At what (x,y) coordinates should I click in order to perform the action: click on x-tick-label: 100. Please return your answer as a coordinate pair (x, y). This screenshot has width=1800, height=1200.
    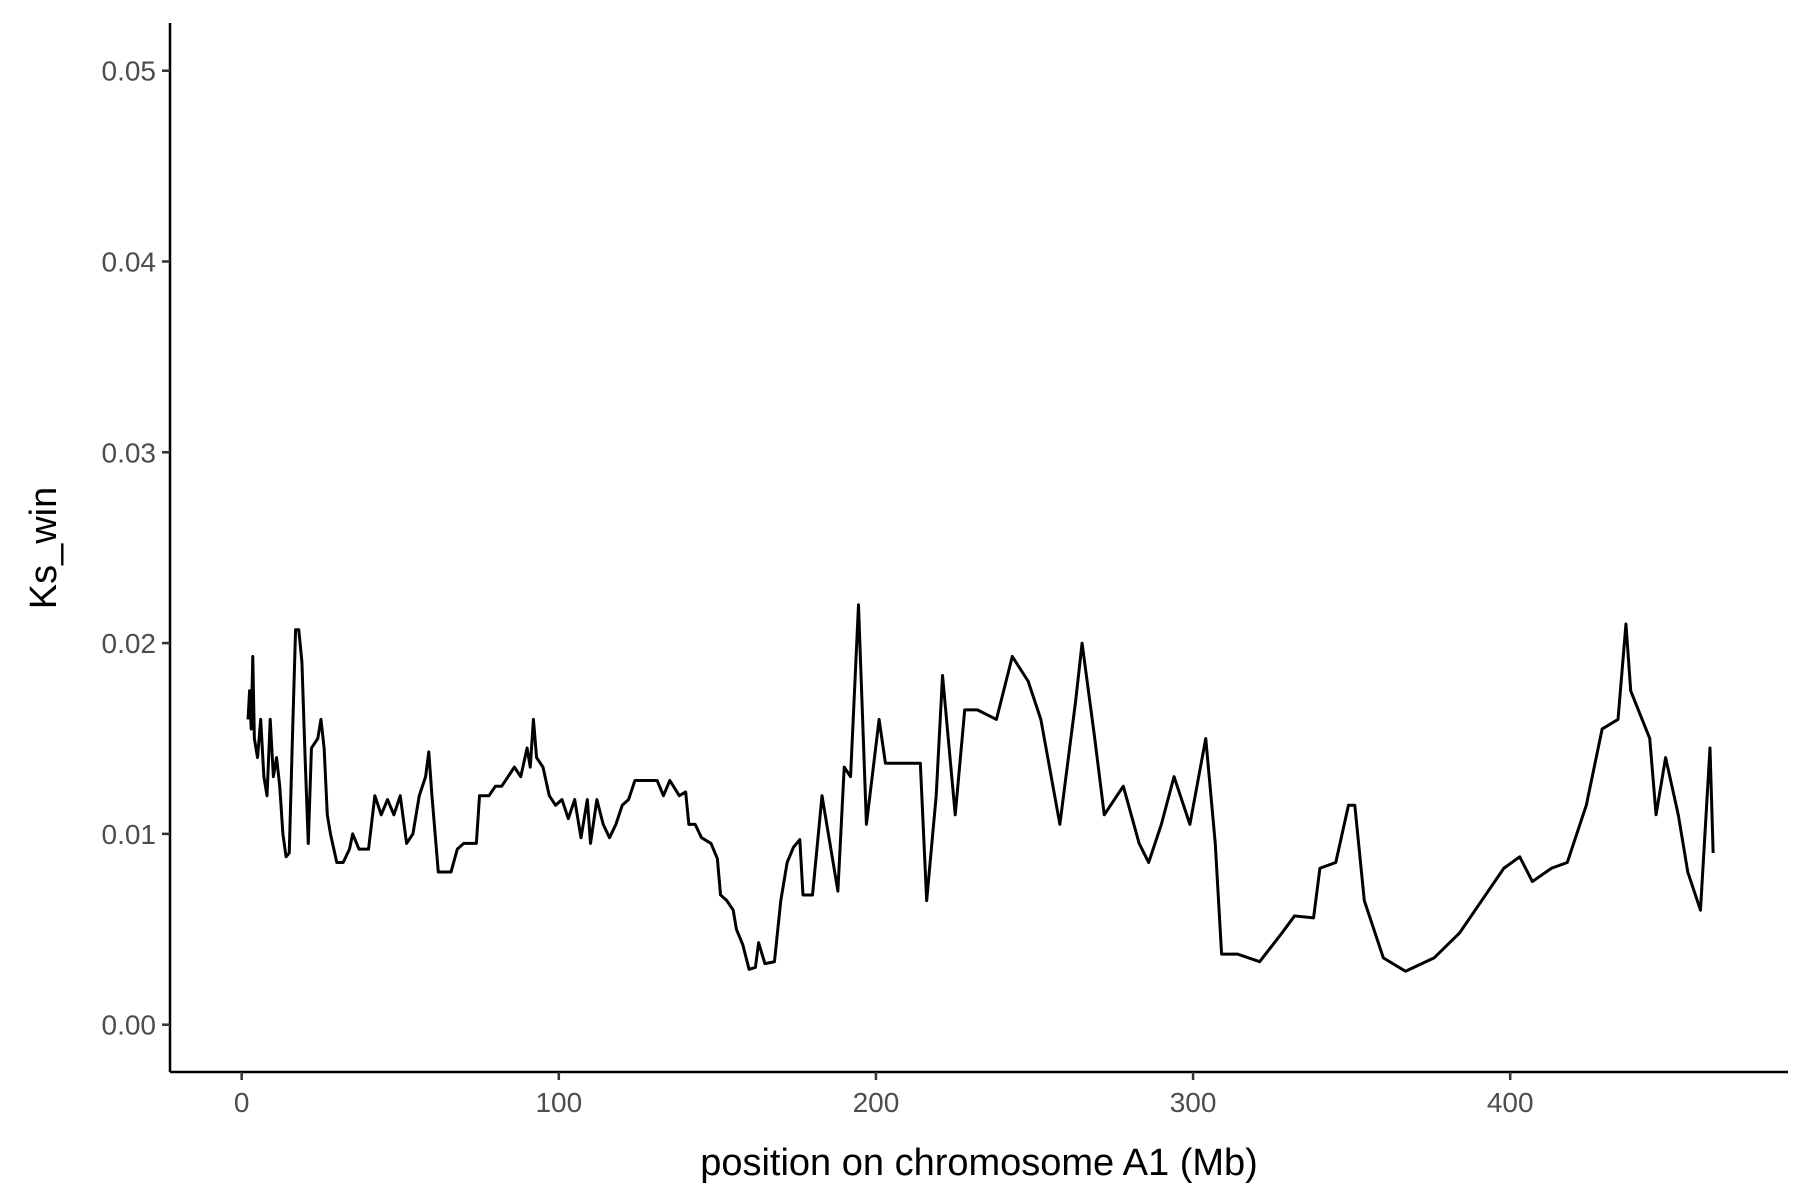
    Looking at the image, I should click on (558, 1102).